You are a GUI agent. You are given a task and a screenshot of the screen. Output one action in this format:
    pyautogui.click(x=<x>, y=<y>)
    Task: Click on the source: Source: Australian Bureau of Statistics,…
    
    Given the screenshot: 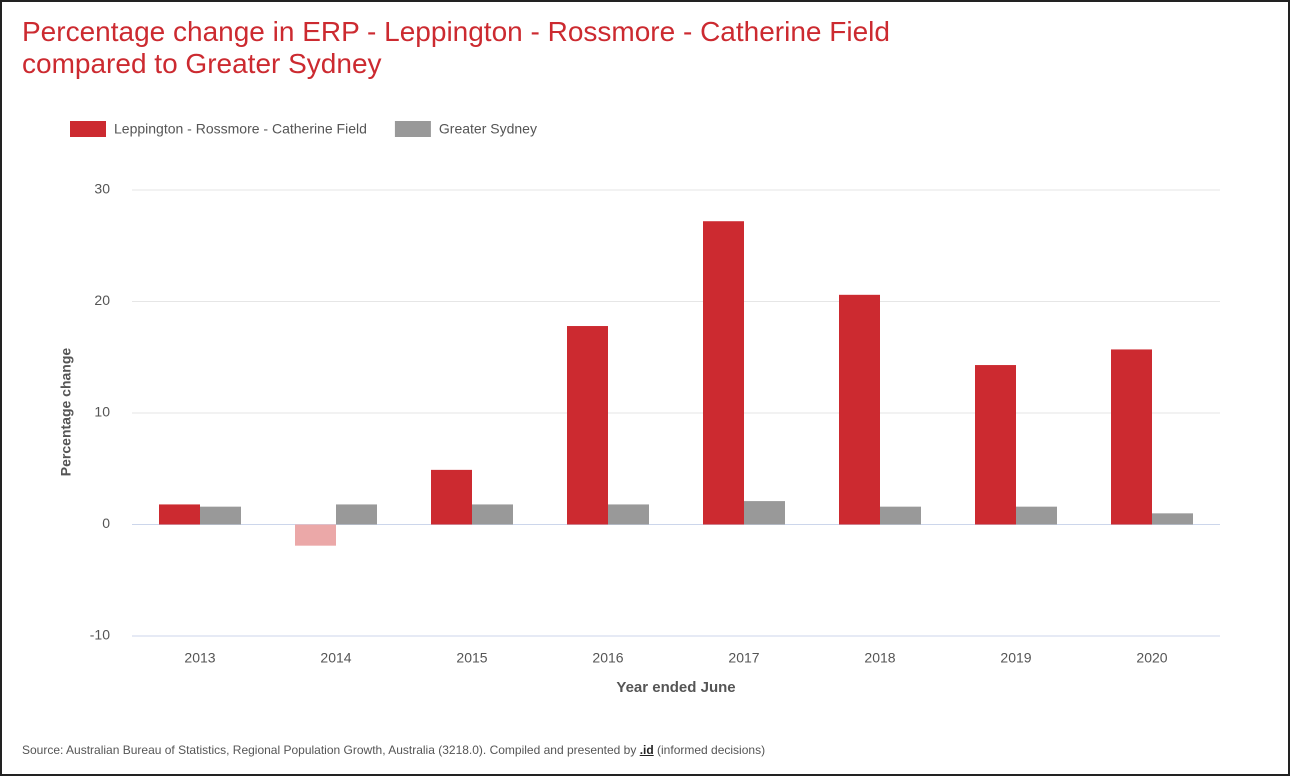 What is the action you would take?
    pyautogui.click(x=492, y=750)
    